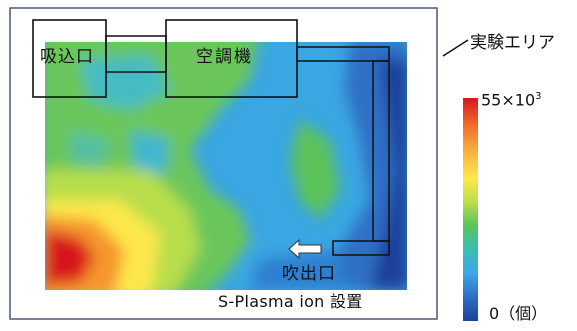 The image size is (577, 331). I want to click on contour-blue-bottom, so click(300, 270).